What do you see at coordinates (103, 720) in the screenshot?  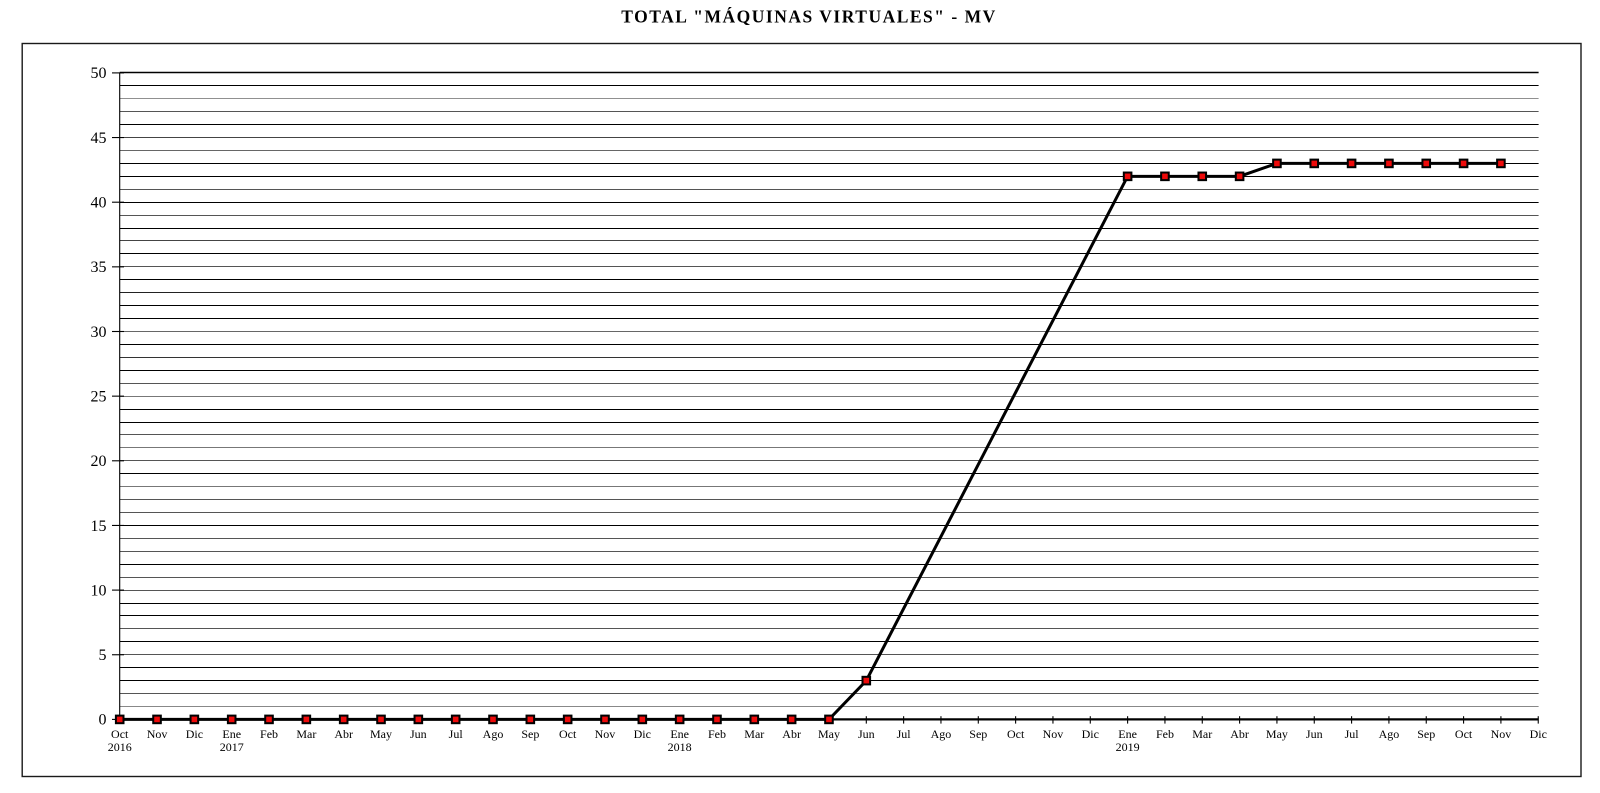 I see `svg-text: 0` at bounding box center [103, 720].